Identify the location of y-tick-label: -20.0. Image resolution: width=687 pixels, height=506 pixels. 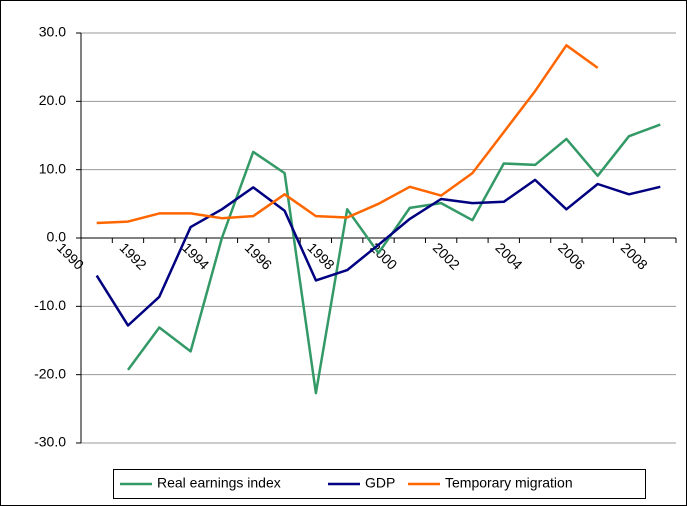
(50, 373).